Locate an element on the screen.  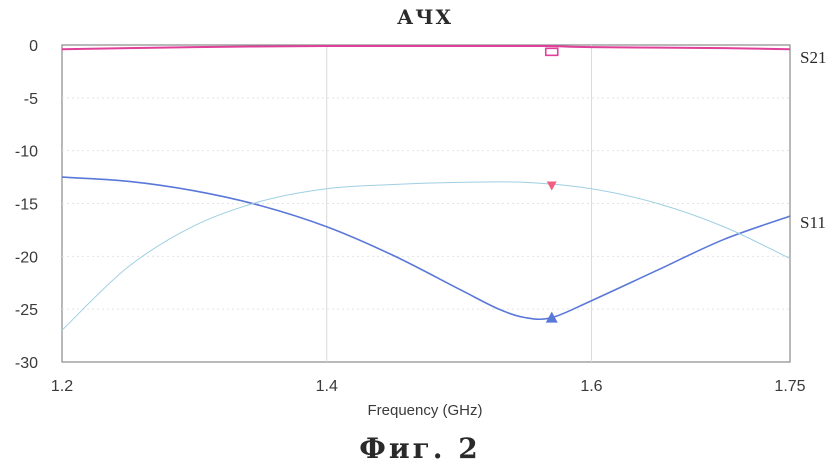
y-tick-label-3: -15 is located at coordinates (26, 205).